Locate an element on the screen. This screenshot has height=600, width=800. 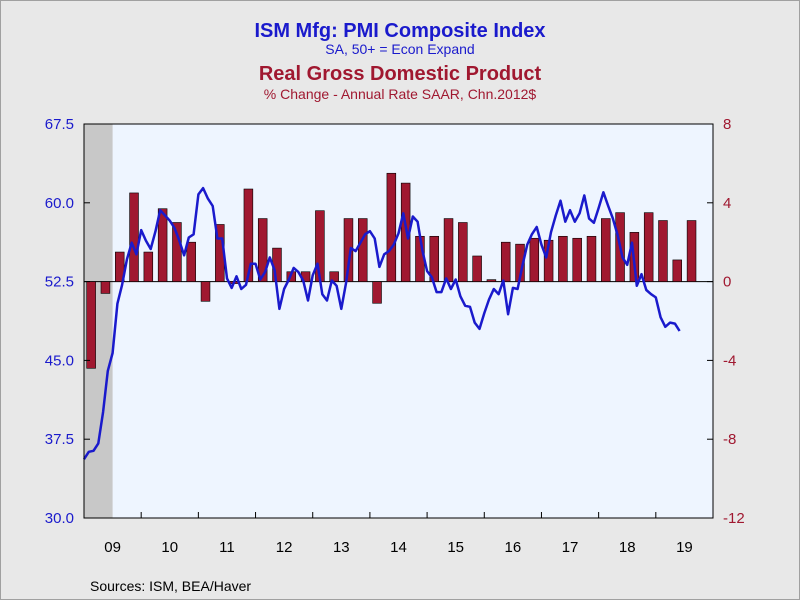
x-tick-label: 12 is located at coordinates (284, 547).